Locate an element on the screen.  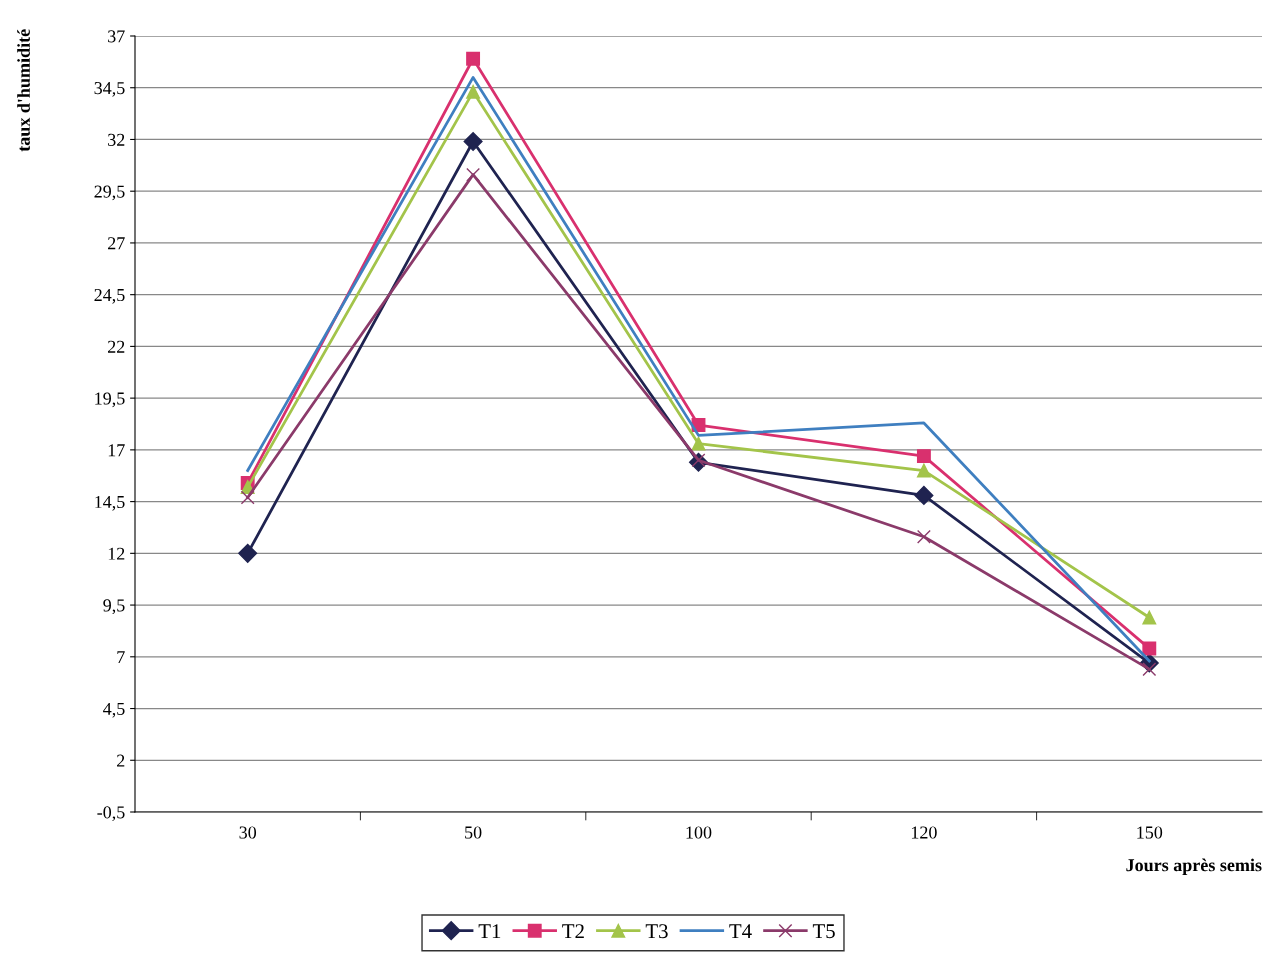
x-axis-title: Jours après semis is located at coordinates (1194, 866).